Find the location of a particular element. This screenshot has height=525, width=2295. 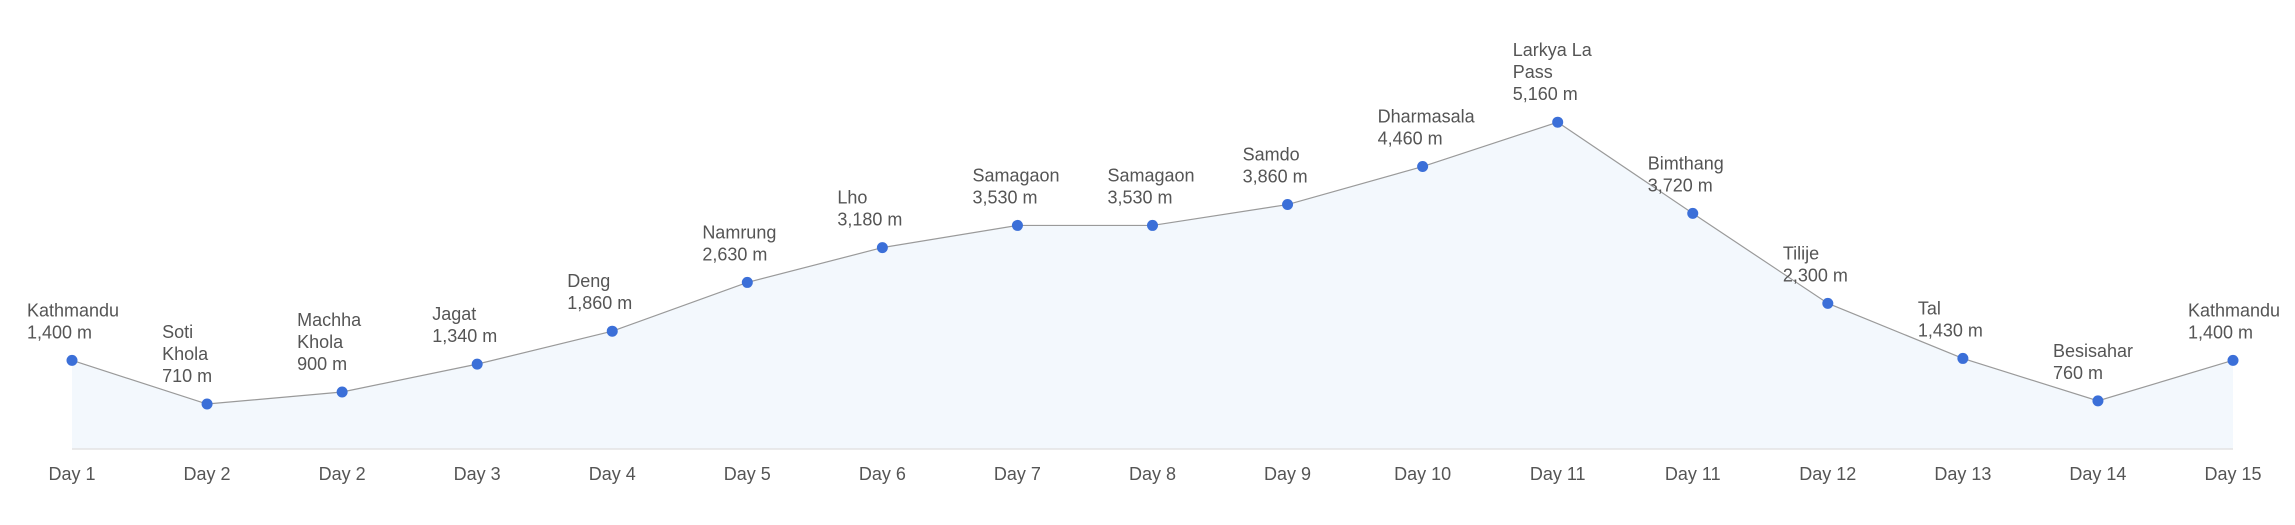

place-label: Besisahar is located at coordinates (2093, 351).